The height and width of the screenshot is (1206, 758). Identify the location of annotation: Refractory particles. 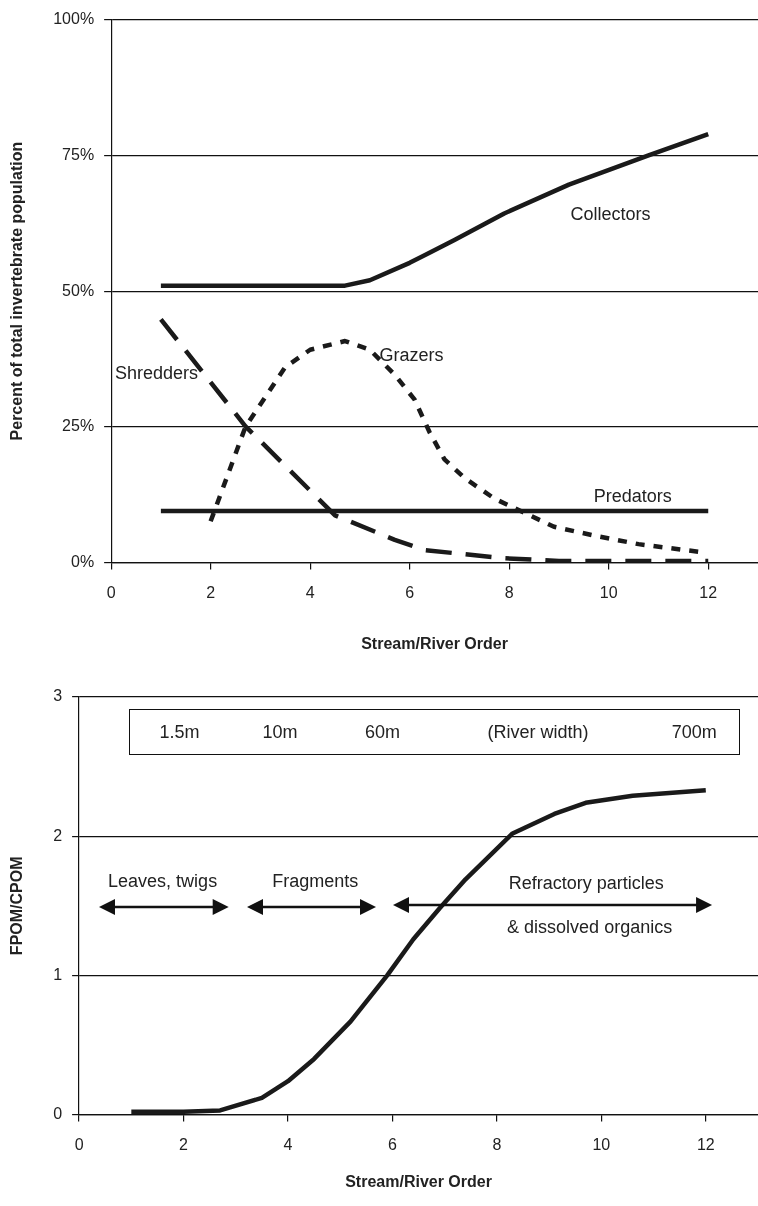
(586, 882).